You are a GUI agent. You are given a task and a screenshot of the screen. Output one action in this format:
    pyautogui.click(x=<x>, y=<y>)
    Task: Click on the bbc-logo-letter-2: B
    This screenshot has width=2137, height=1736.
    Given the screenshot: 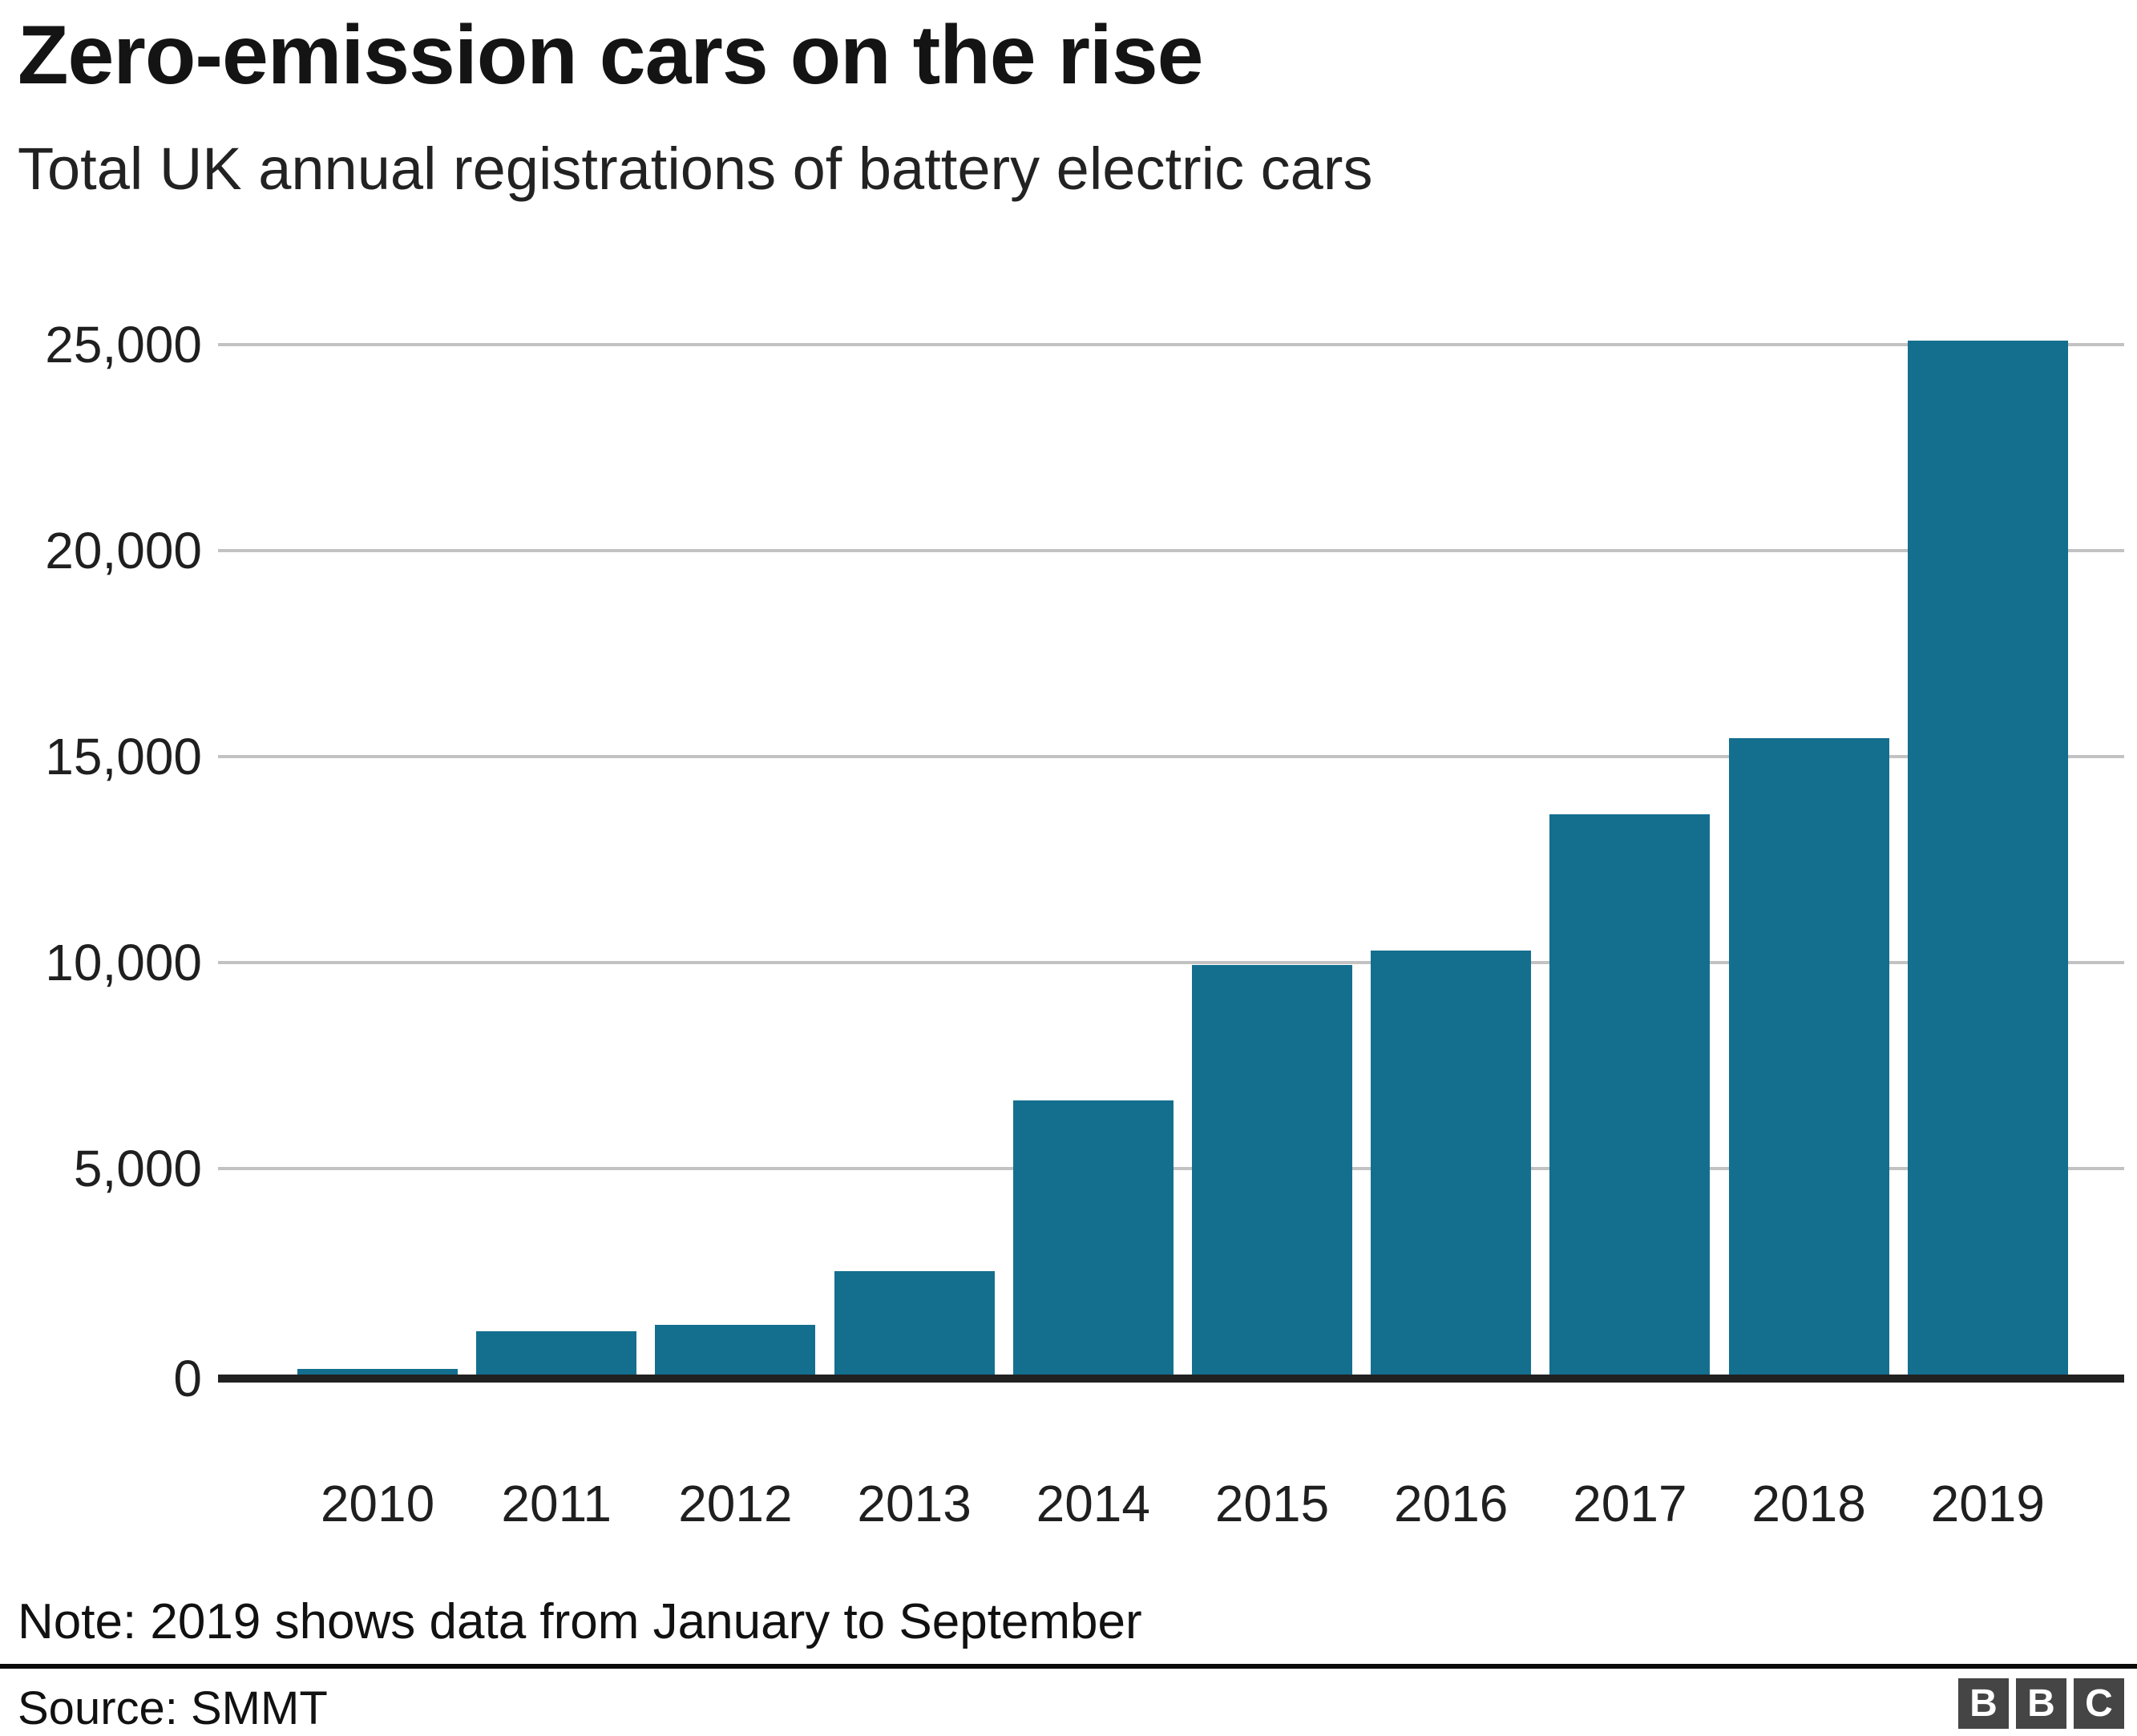 What is the action you would take?
    pyautogui.click(x=2041, y=1703)
    